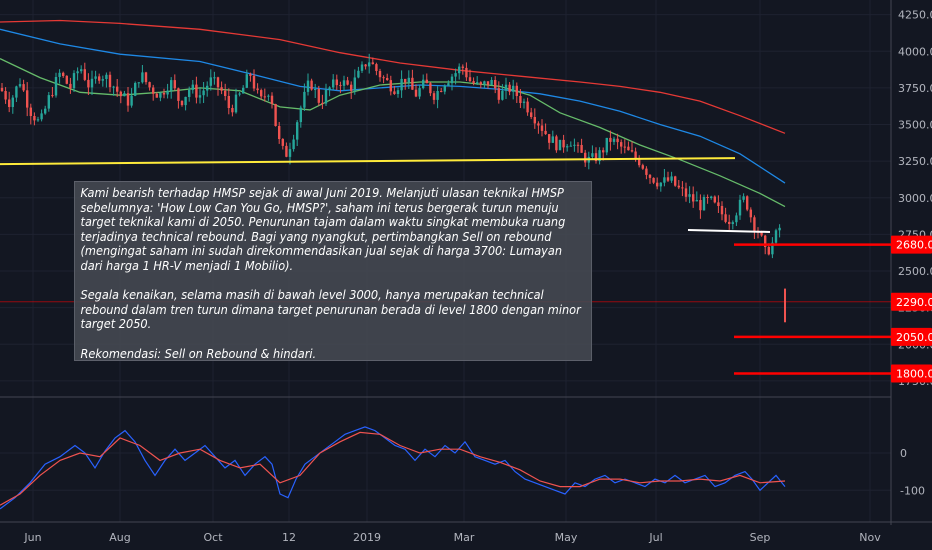 The image size is (932, 550). I want to click on support-trendline, so click(368, 161).